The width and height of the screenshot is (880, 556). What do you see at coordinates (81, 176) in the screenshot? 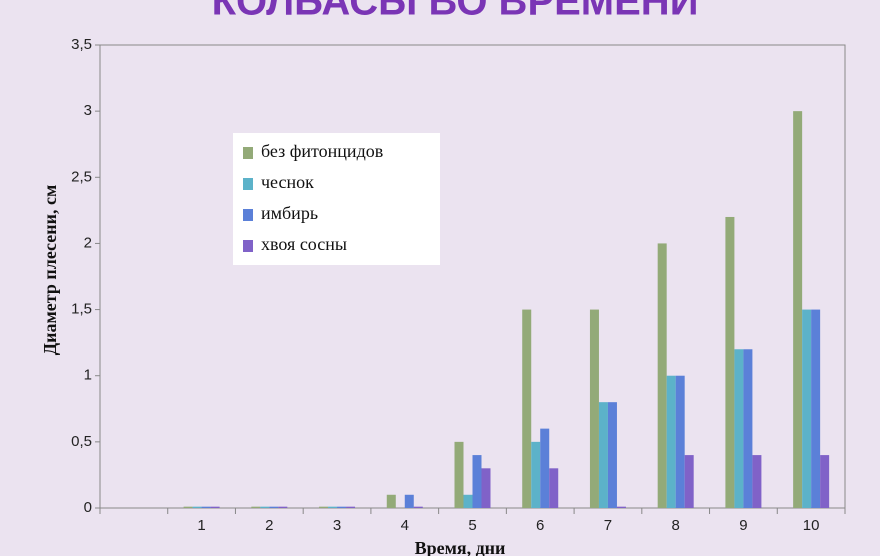
I see `y-tick-label: 2,5` at bounding box center [81, 176].